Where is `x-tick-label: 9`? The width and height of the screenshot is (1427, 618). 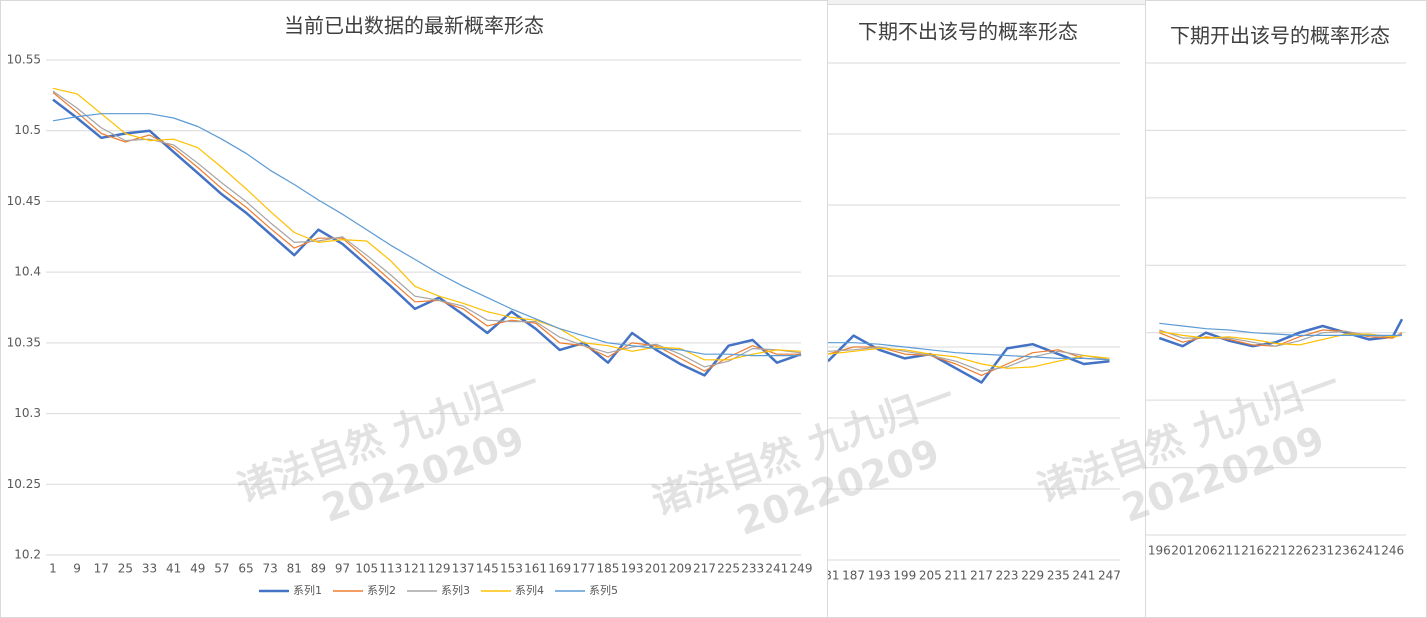 x-tick-label: 9 is located at coordinates (77, 569).